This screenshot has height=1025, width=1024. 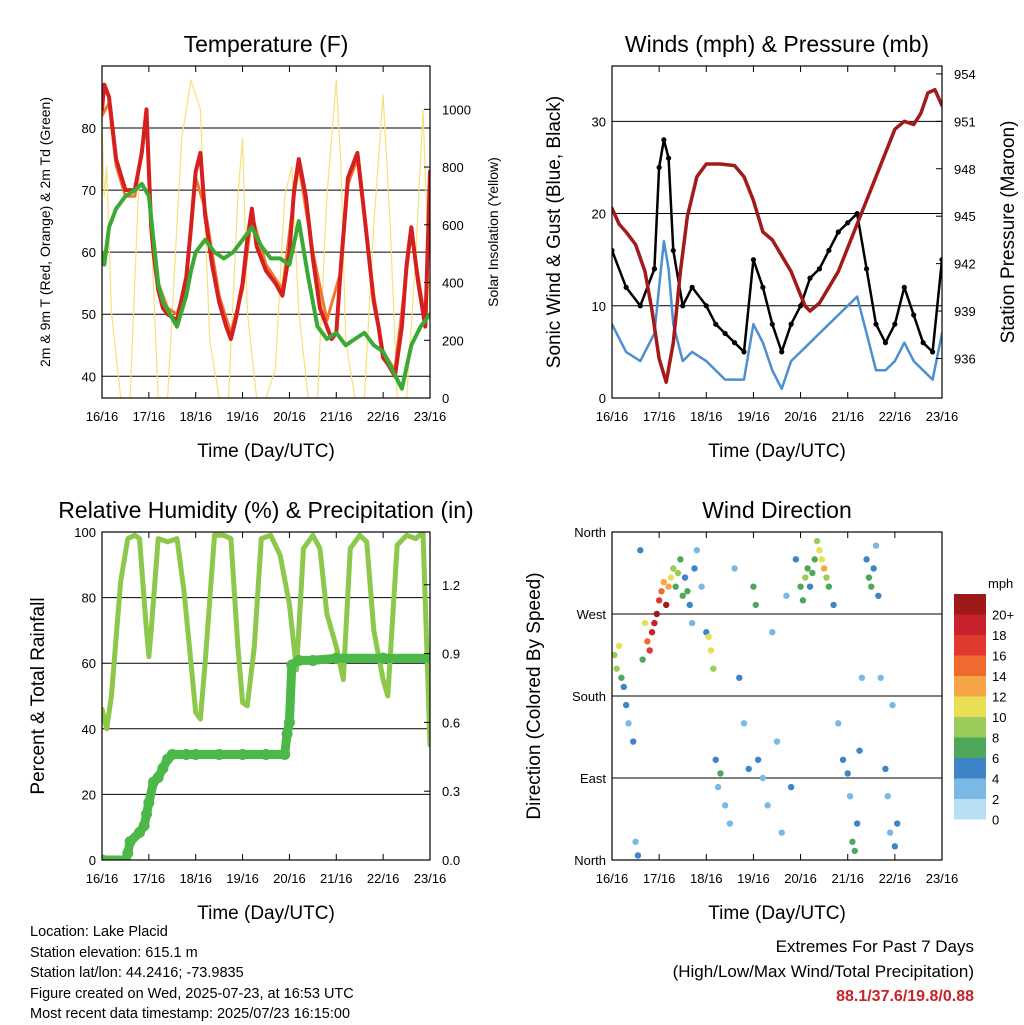 I want to click on y-right-tick-label: 0.9, so click(x=451, y=654).